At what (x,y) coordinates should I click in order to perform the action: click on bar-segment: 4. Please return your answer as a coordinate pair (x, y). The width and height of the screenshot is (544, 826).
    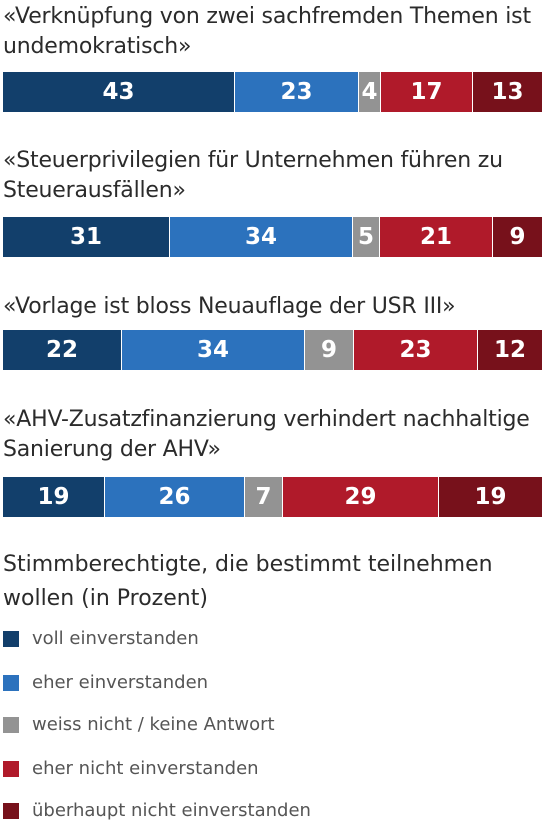
    Looking at the image, I should click on (370, 92).